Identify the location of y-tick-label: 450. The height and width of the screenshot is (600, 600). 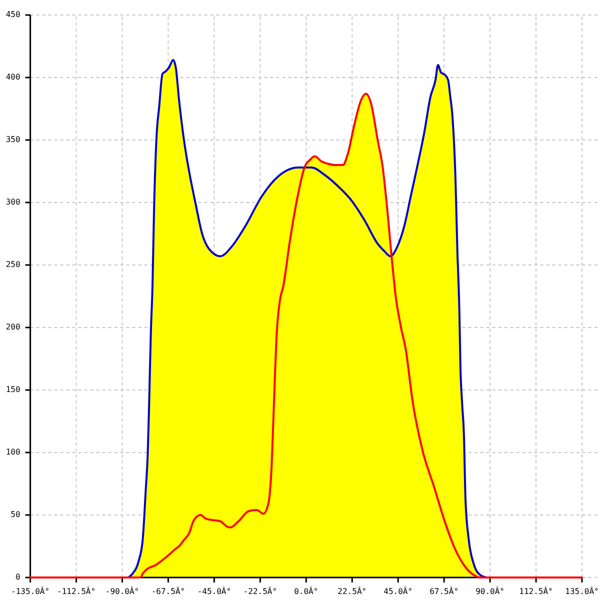
(13, 15).